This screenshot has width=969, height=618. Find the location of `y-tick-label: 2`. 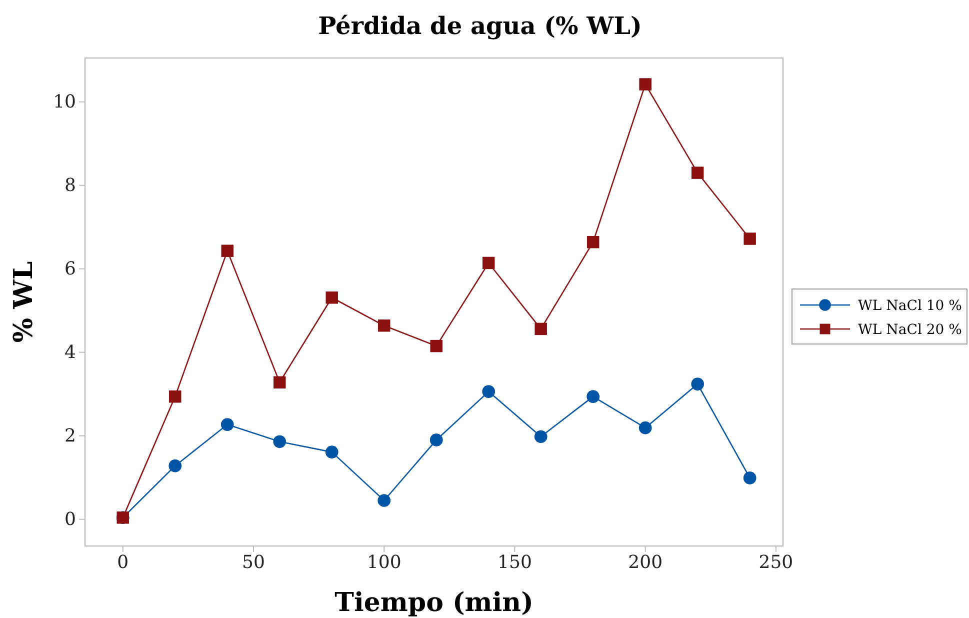

y-tick-label: 2 is located at coordinates (70, 436).